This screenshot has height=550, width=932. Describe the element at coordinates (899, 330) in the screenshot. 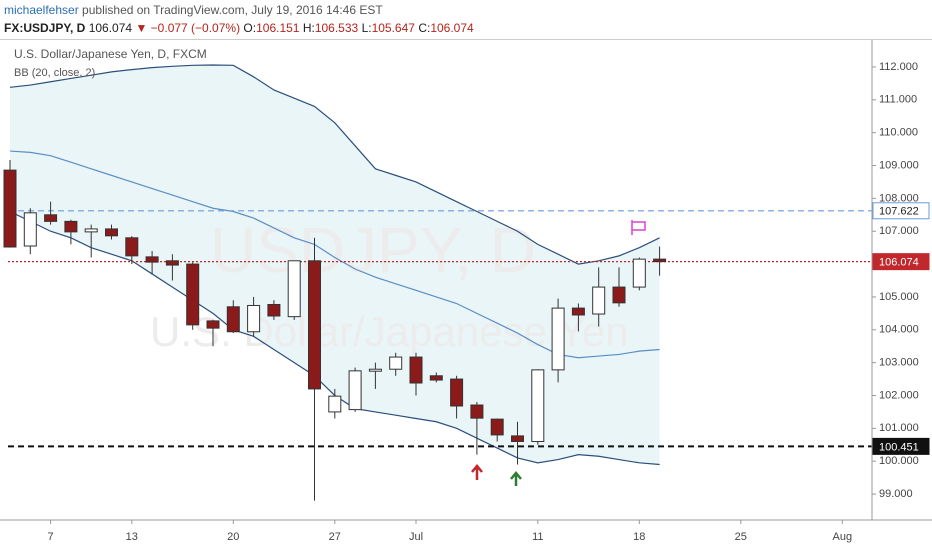

I see `y-tick-label: 104.000` at that location.